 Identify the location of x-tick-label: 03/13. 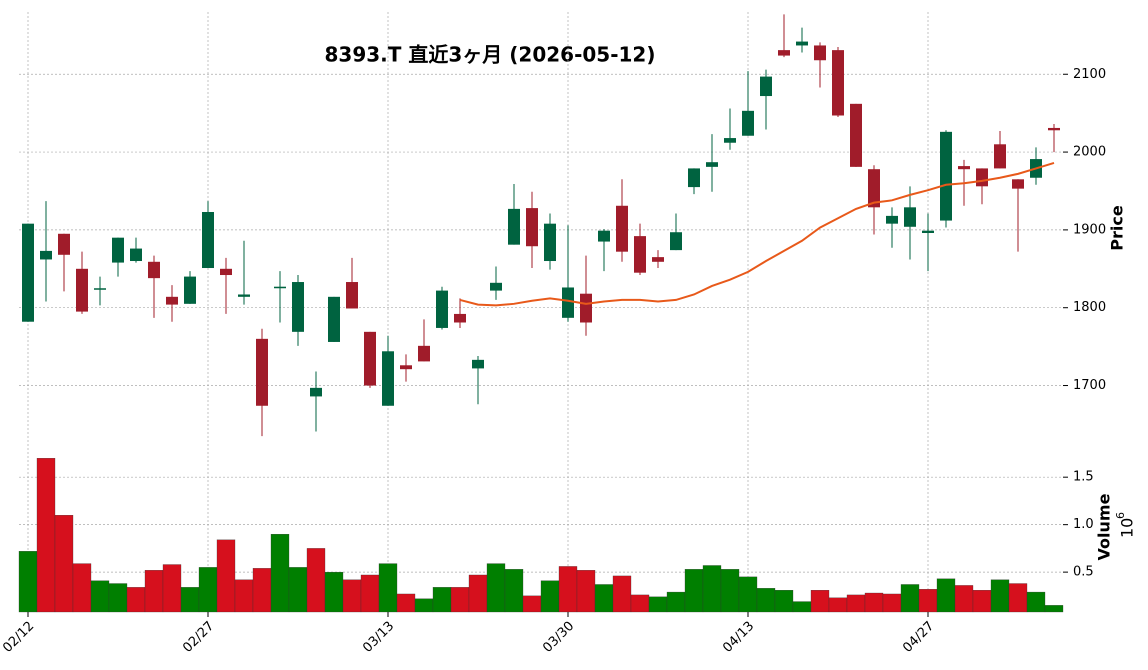
(378, 637).